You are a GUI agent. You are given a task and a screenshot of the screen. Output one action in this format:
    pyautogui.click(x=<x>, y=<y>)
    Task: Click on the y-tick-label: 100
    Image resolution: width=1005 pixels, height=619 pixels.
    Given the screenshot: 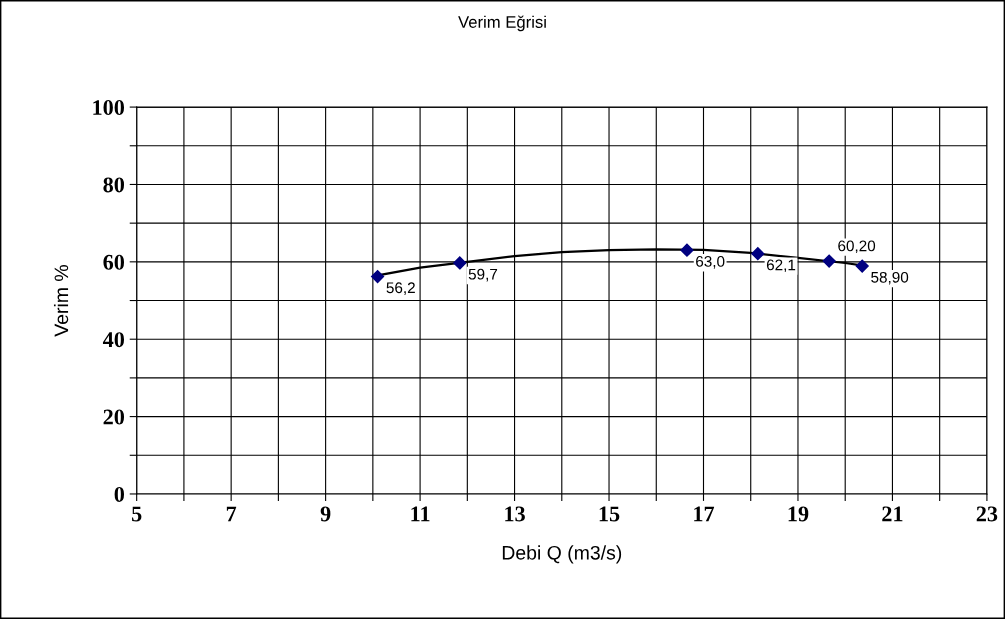 What is the action you would take?
    pyautogui.click(x=109, y=108)
    